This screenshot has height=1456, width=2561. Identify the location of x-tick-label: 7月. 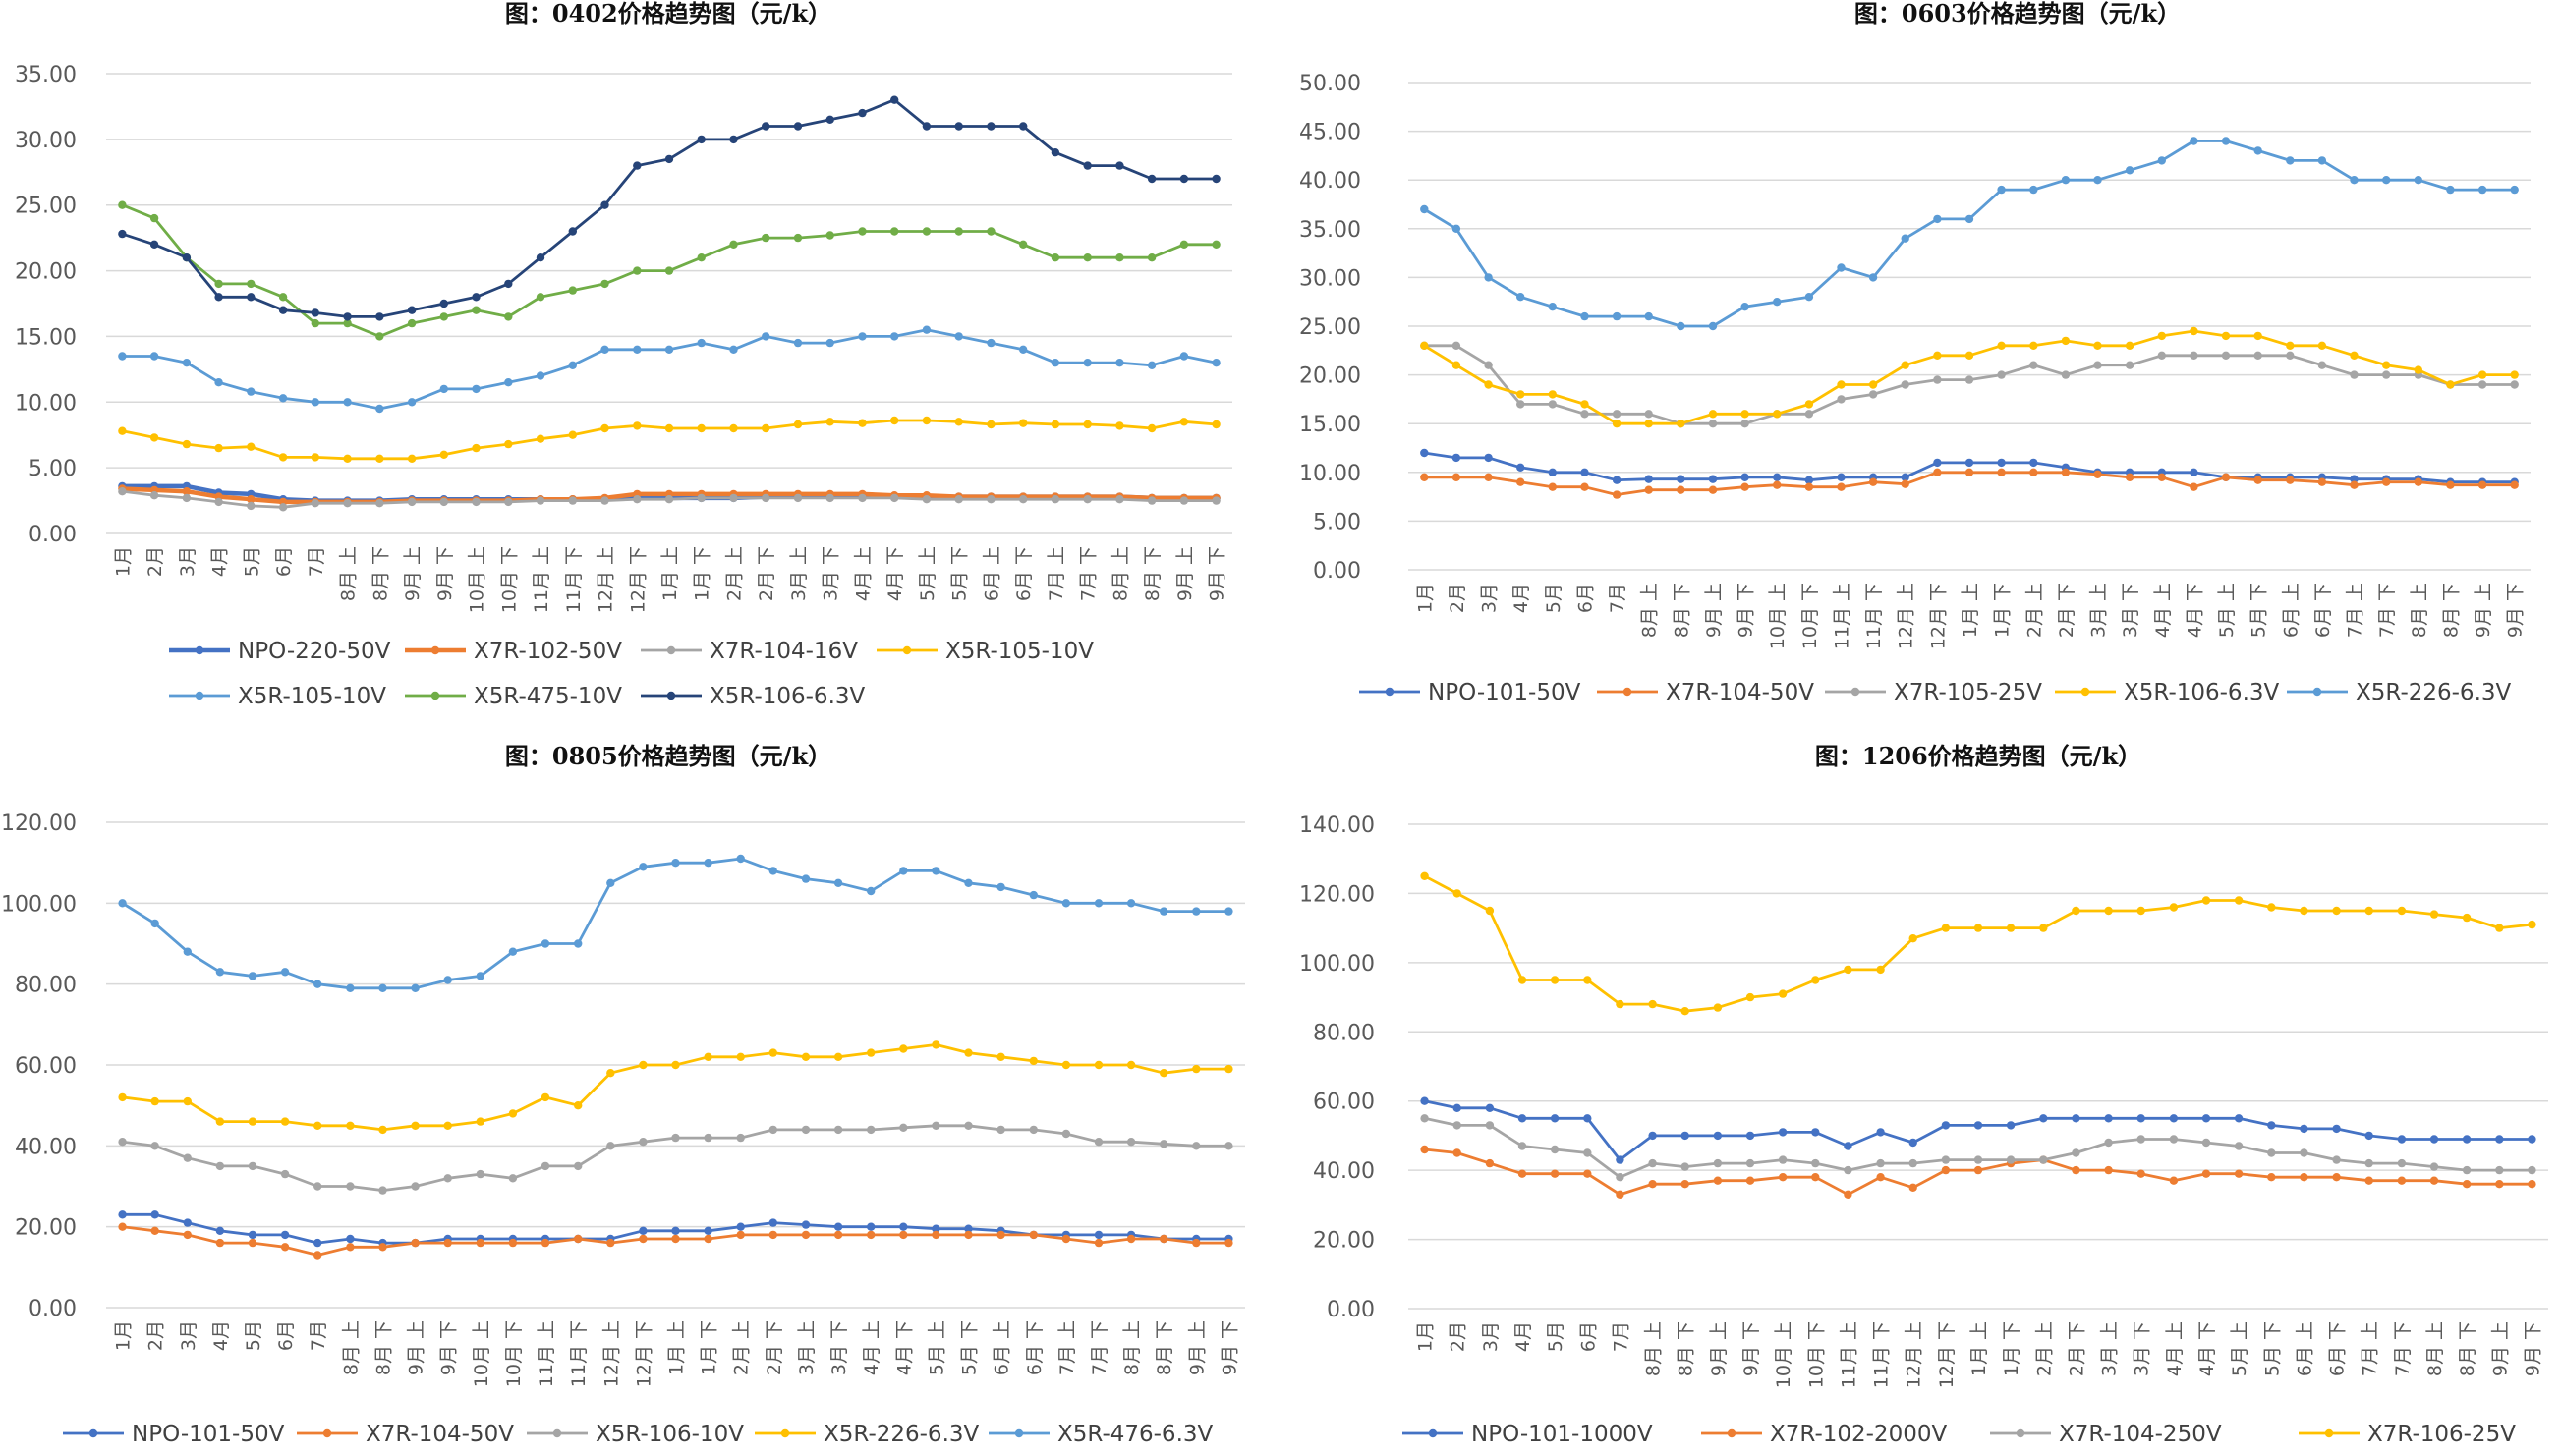
(319, 1335).